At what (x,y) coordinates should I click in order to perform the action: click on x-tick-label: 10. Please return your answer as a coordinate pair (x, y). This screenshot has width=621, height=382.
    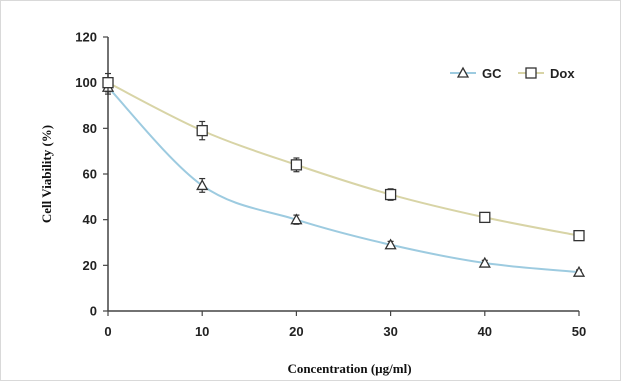
    Looking at the image, I should click on (202, 331).